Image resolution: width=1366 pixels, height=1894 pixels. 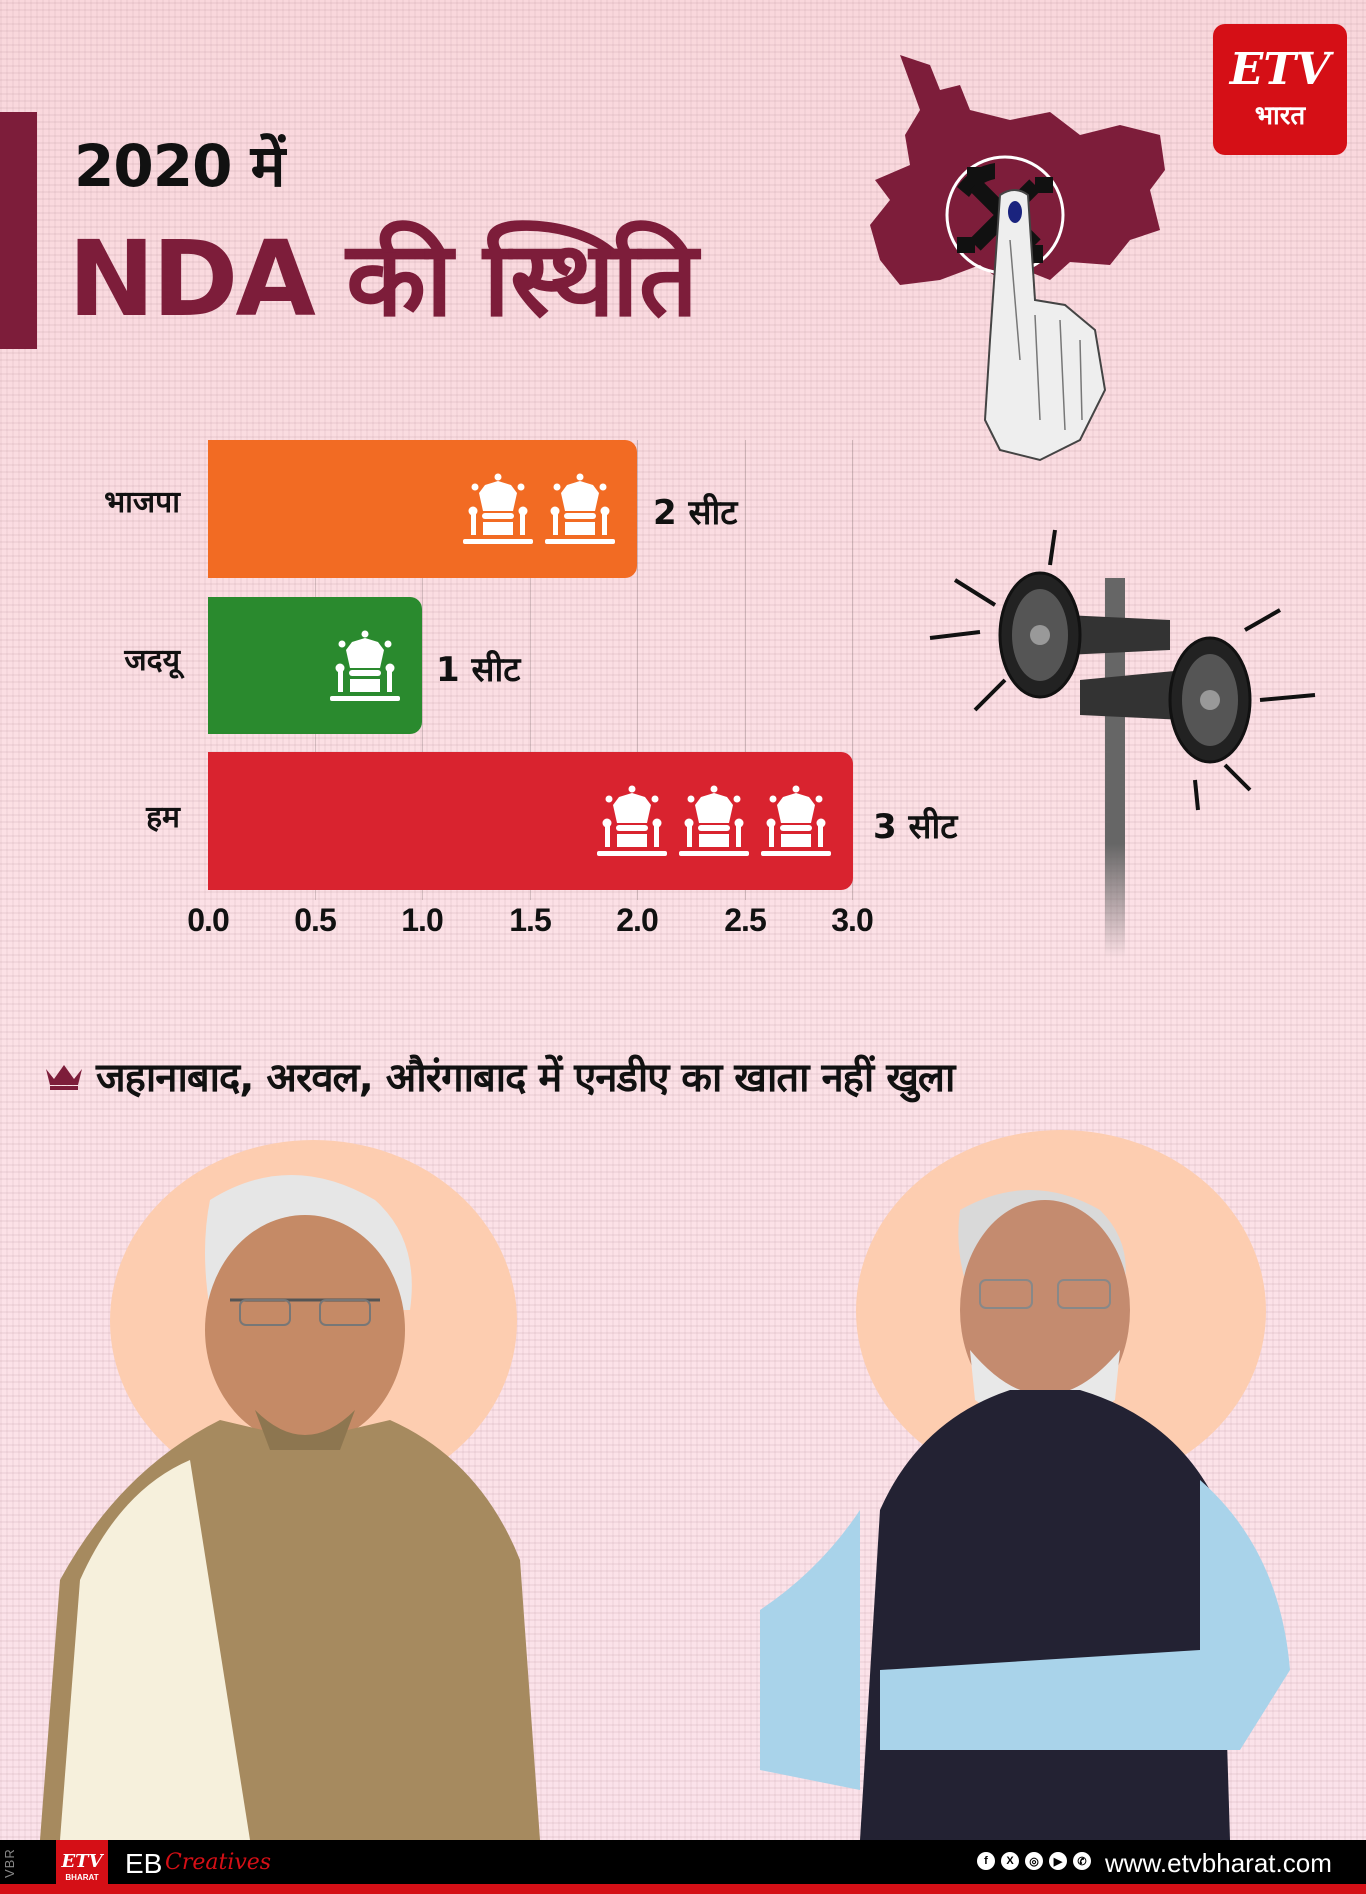 I want to click on bar-label-ham: हम, so click(x=163, y=817).